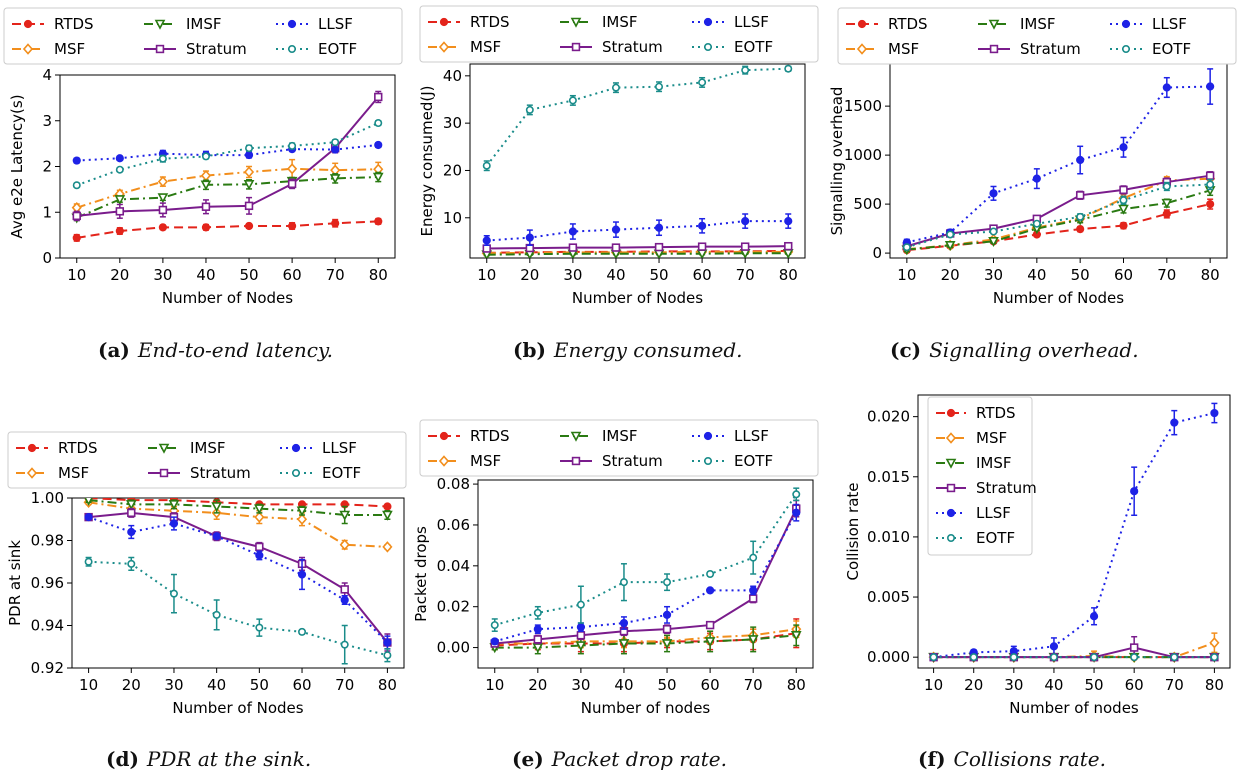 The height and width of the screenshot is (776, 1244). Describe the element at coordinates (645, 641) in the screenshot. I see `series-line-imsf` at that location.